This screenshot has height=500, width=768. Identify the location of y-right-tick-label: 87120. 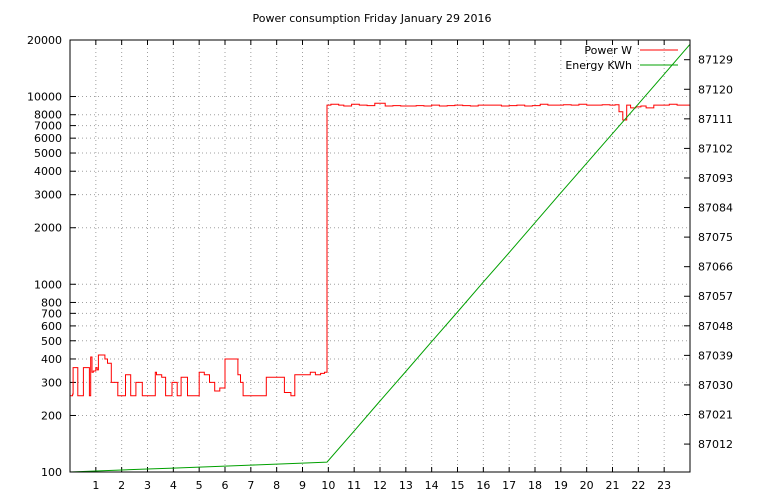
(715, 89).